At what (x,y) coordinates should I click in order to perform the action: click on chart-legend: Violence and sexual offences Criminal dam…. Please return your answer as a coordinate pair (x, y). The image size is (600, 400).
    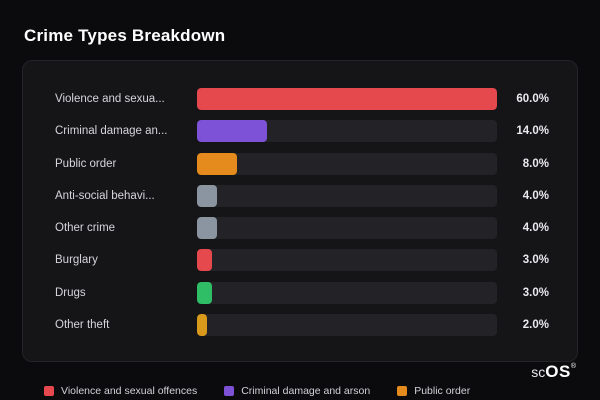
    Looking at the image, I should click on (257, 391).